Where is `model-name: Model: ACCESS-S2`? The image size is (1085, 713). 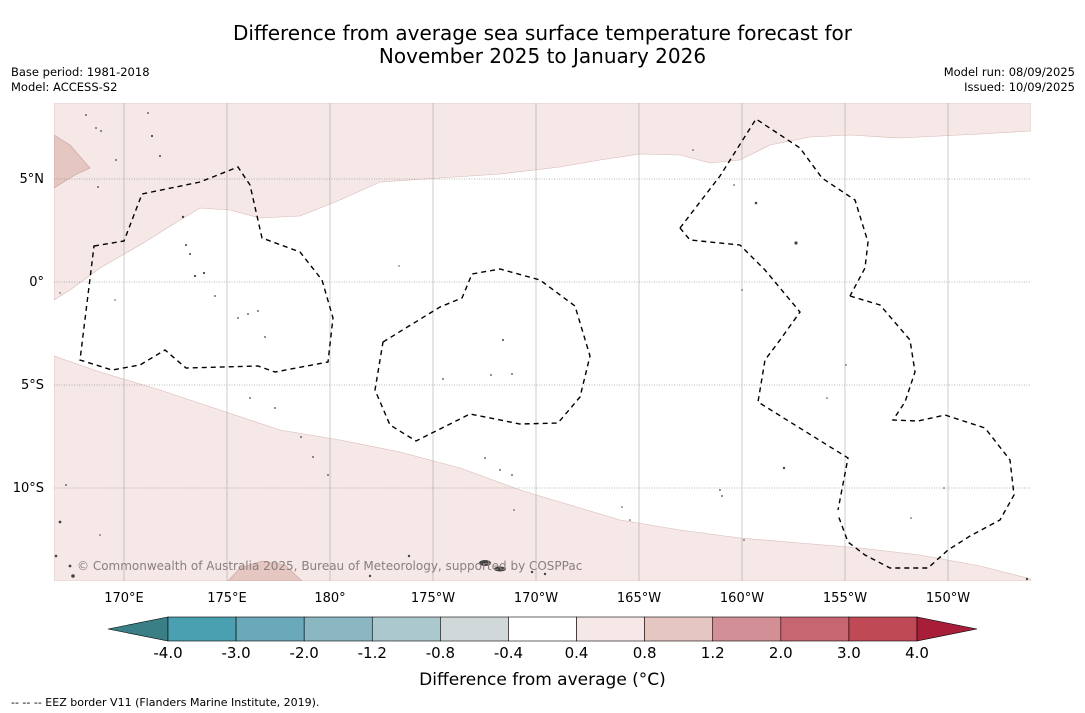
model-name: Model: ACCESS-S2 is located at coordinates (64, 87).